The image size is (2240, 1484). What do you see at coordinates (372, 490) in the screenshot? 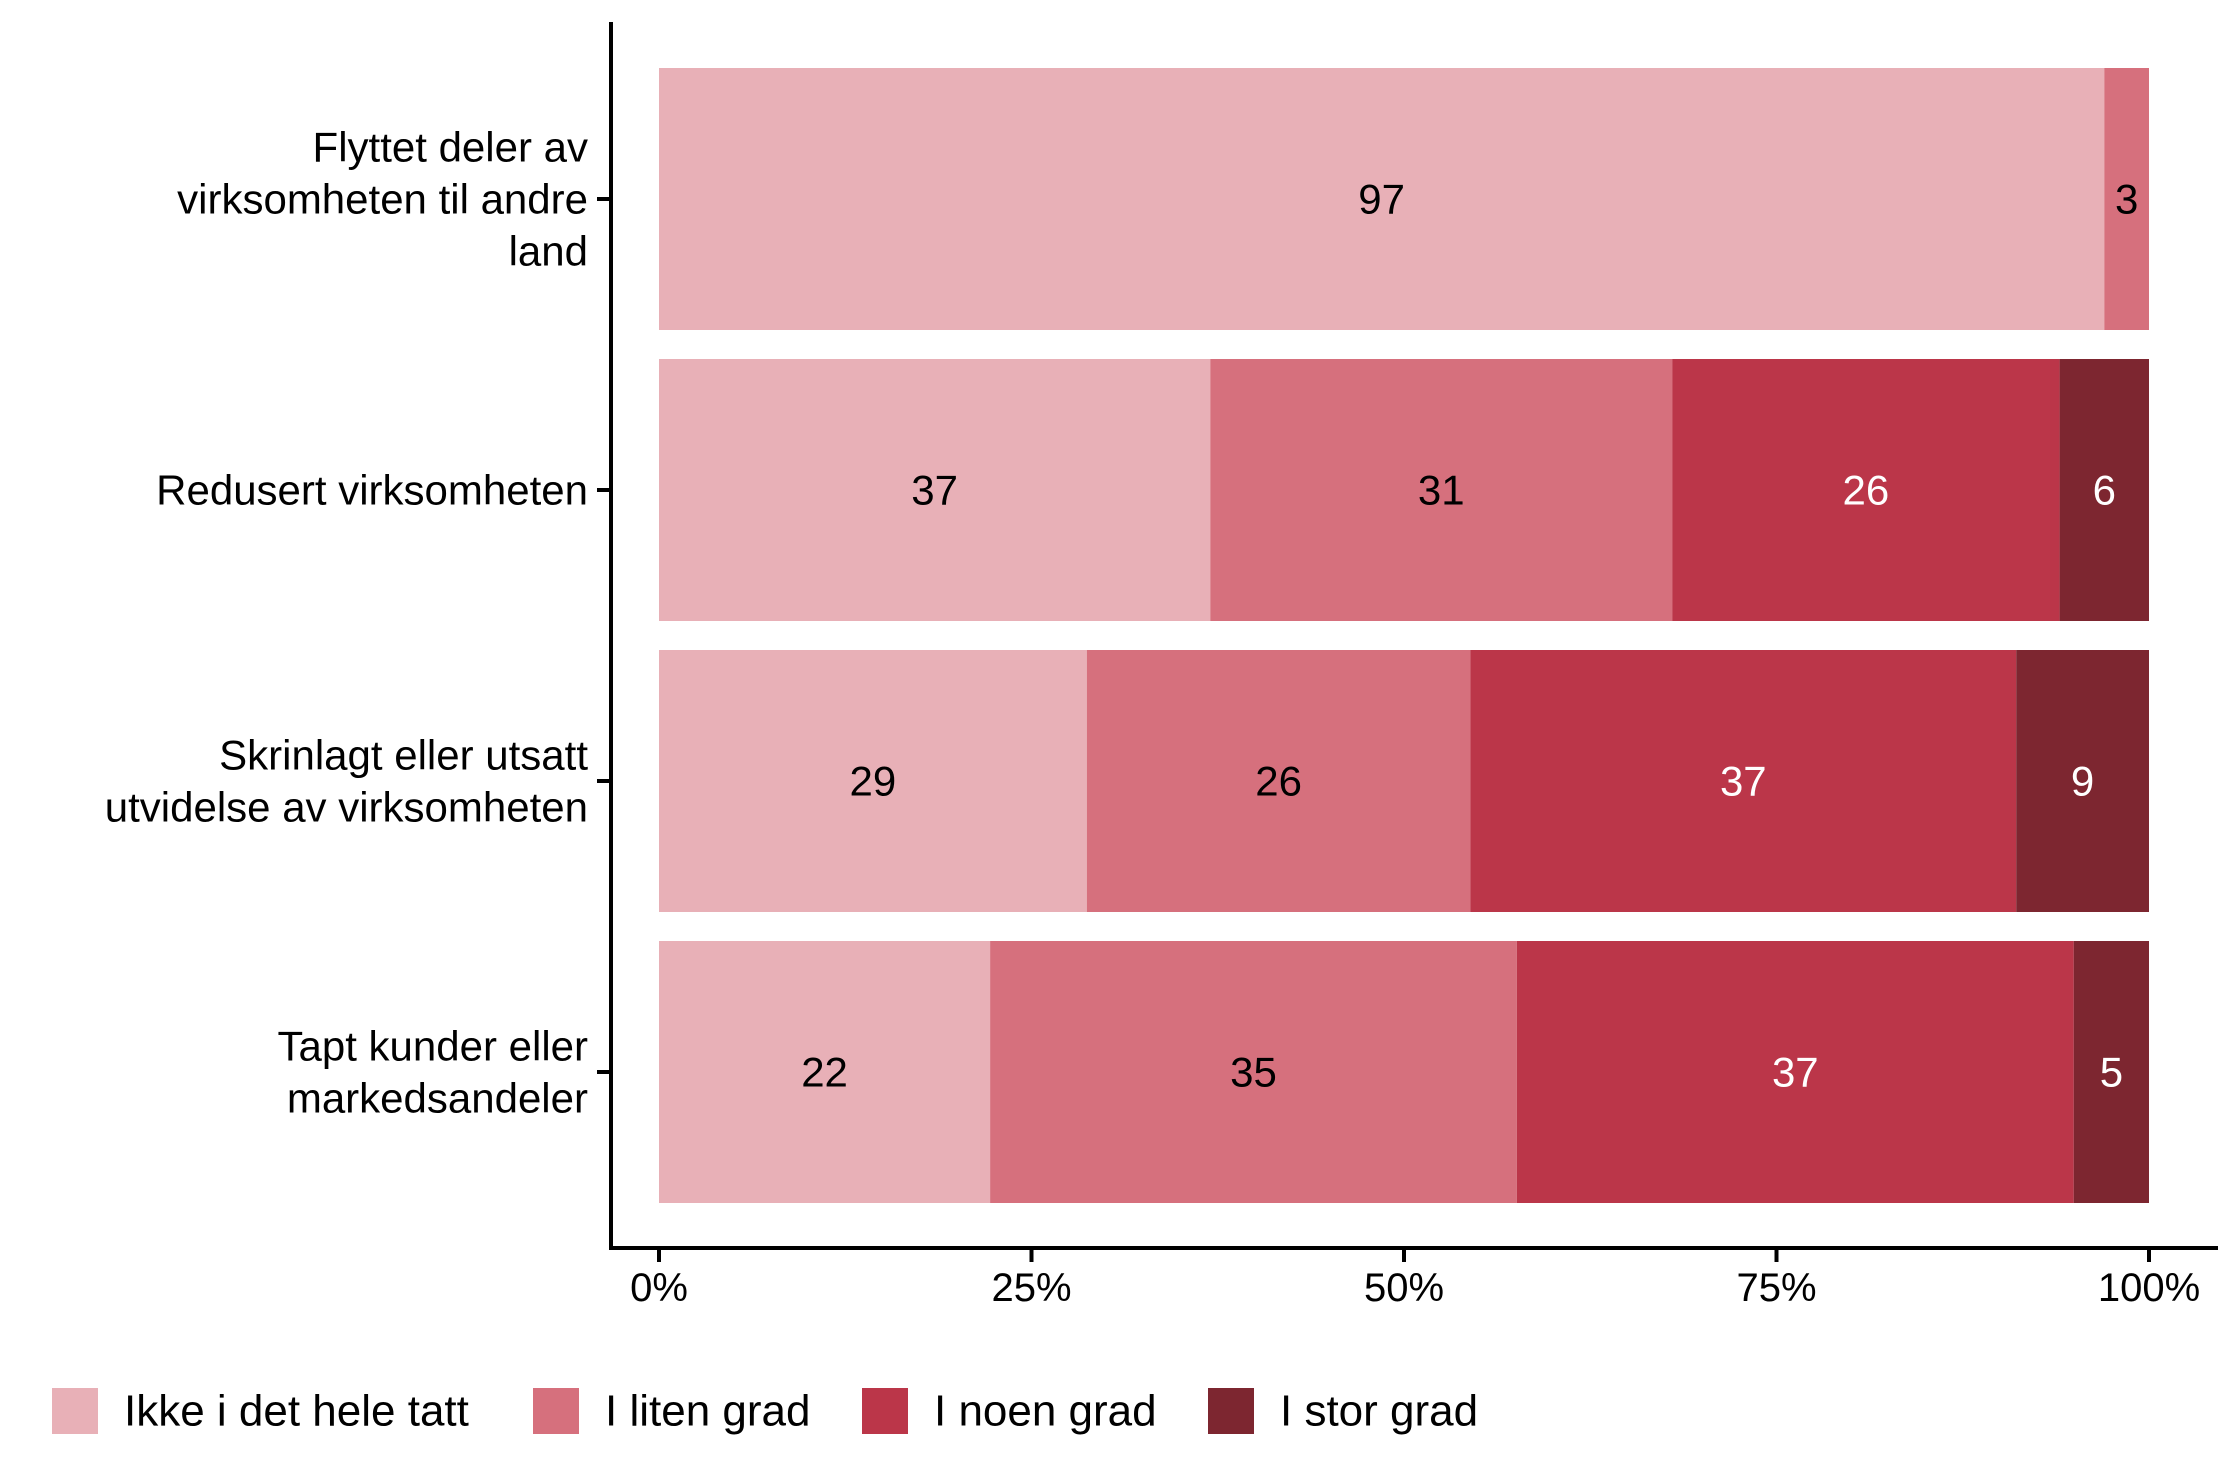
I see `category-label: Redusert virksomheten` at bounding box center [372, 490].